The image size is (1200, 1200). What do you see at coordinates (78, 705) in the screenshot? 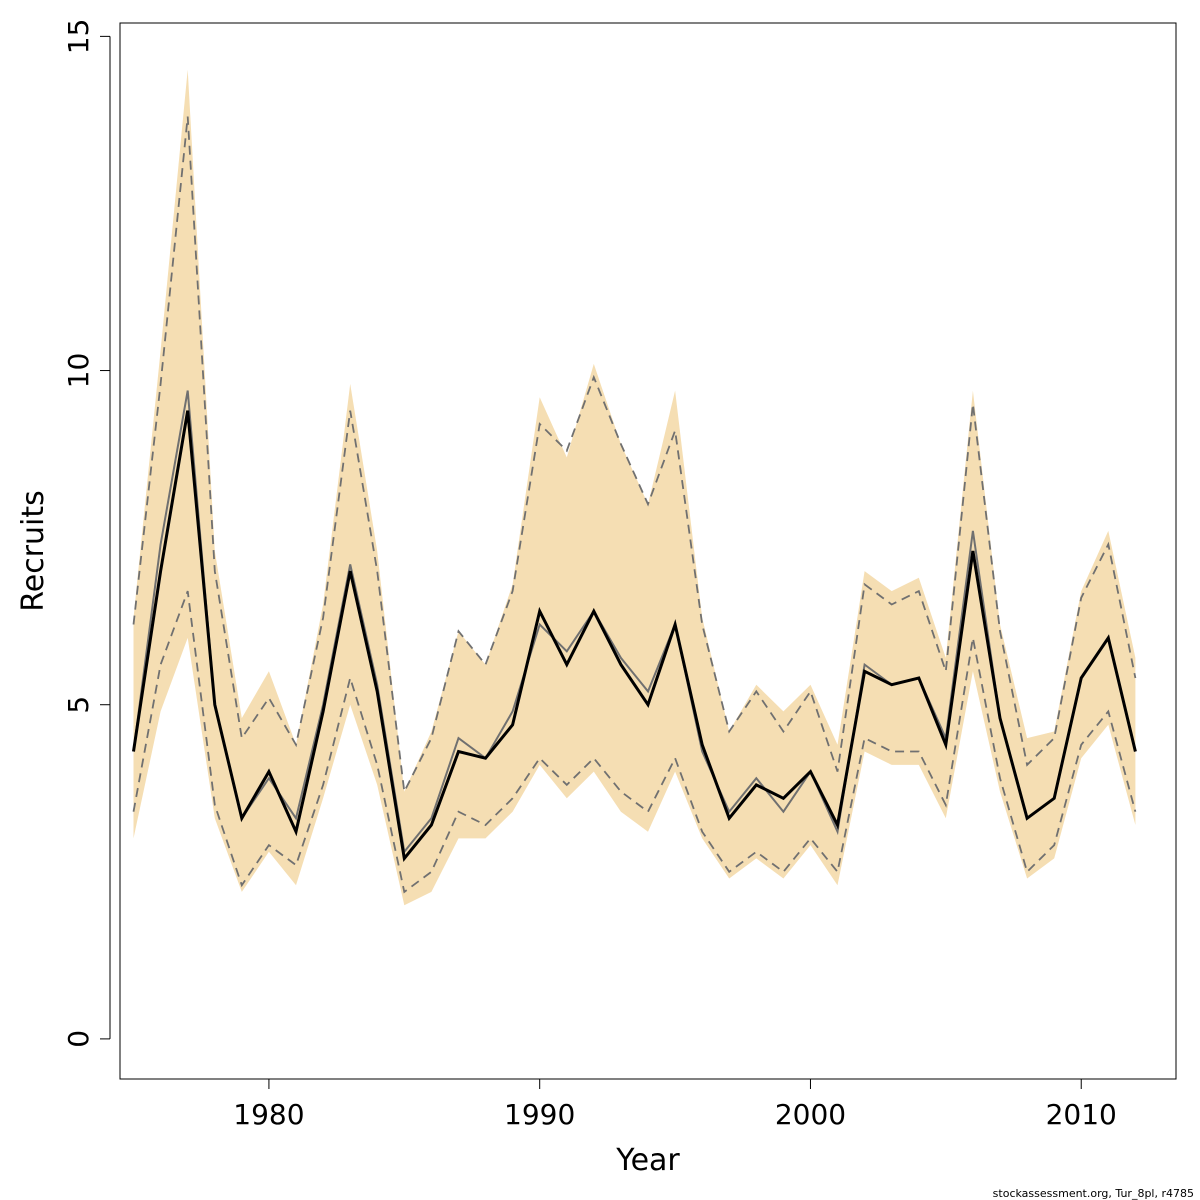
I see `y-tick-label-5: 5` at bounding box center [78, 705].